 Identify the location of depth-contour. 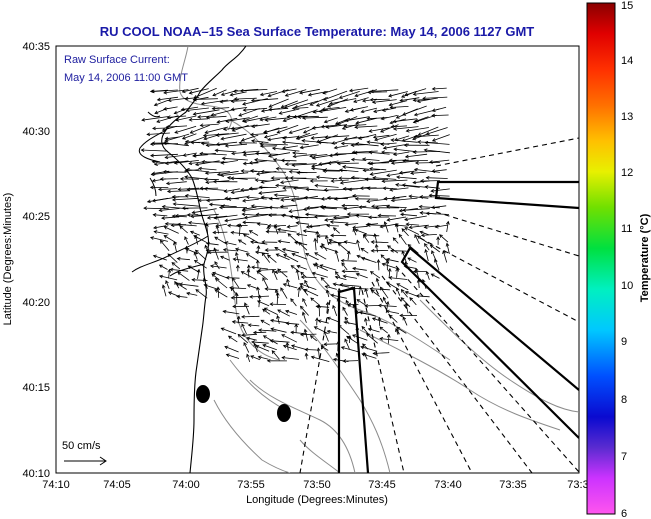
(320, 456).